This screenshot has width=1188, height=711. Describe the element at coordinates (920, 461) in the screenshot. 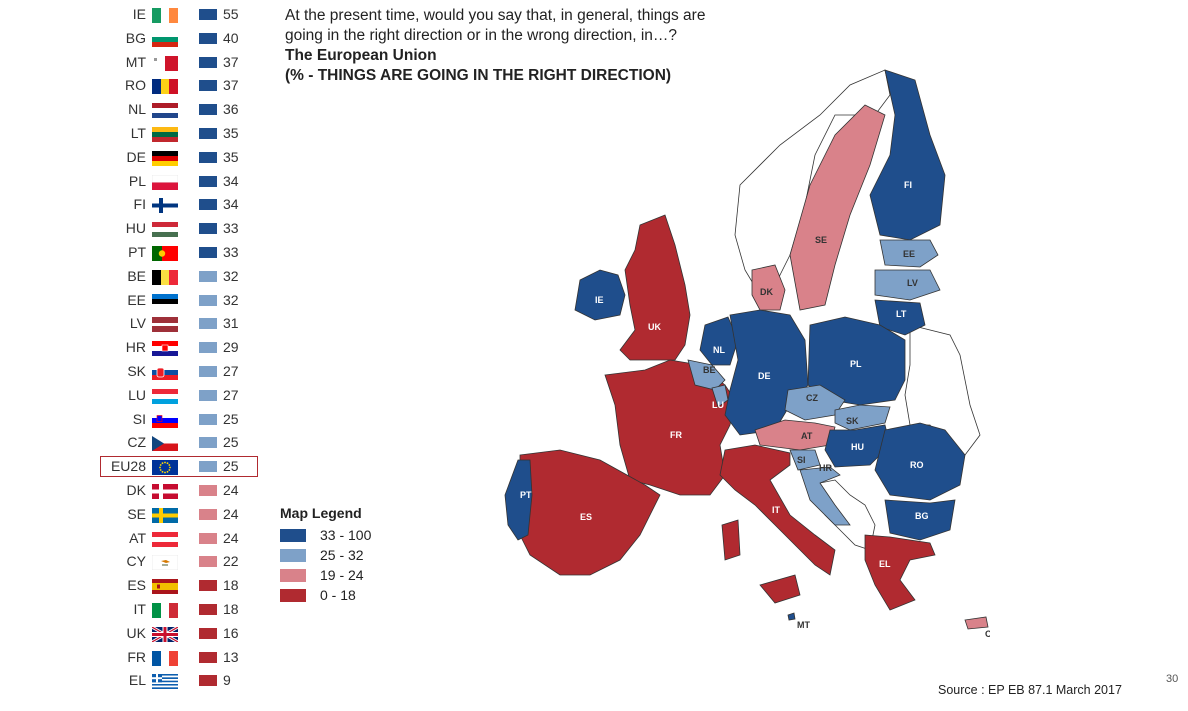

I see `map-country-RO` at that location.